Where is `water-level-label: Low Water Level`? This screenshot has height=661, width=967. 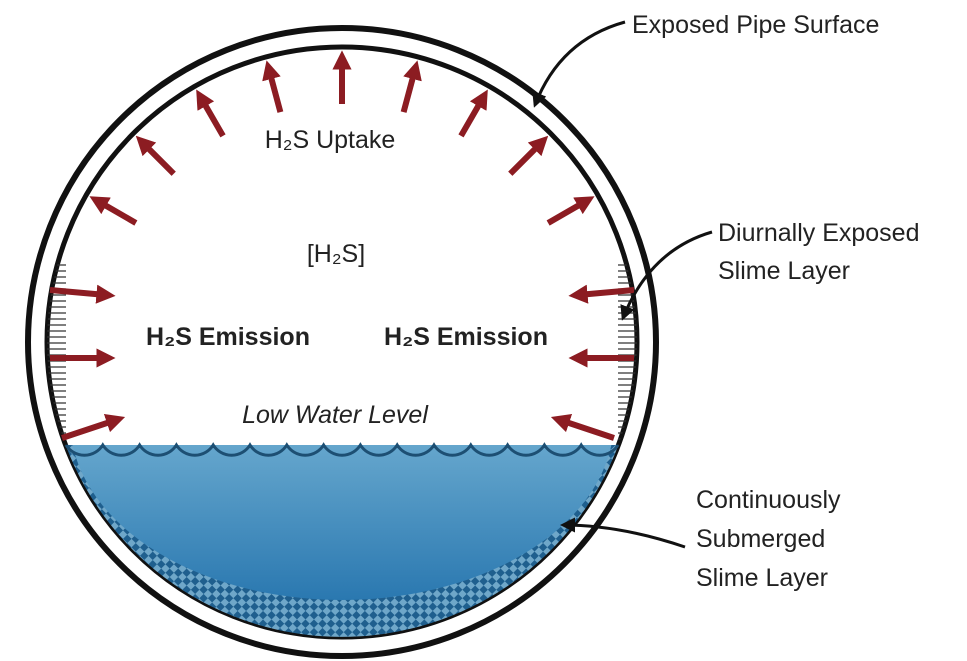 water-level-label: Low Water Level is located at coordinates (335, 415).